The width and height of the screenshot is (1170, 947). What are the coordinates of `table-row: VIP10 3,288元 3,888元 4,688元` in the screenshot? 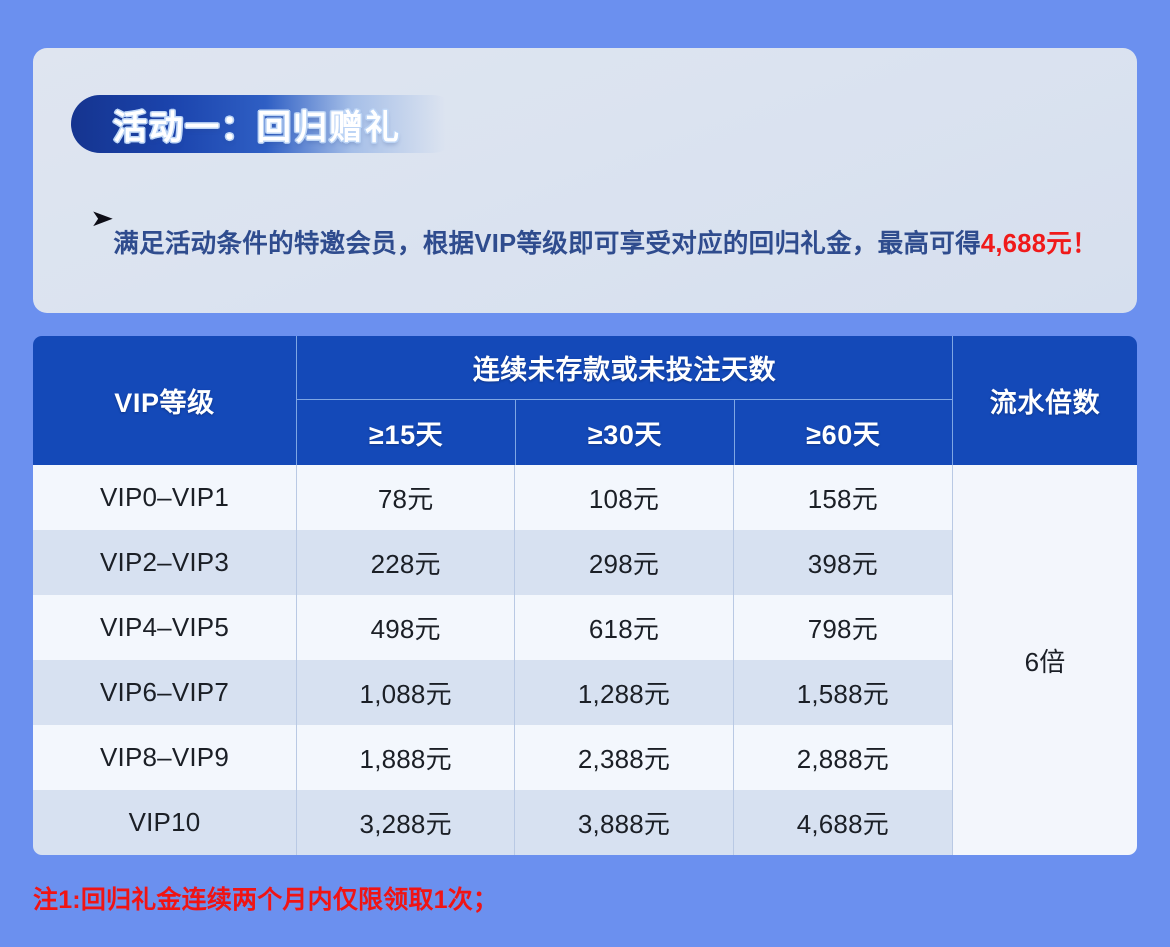 It's located at (585, 822).